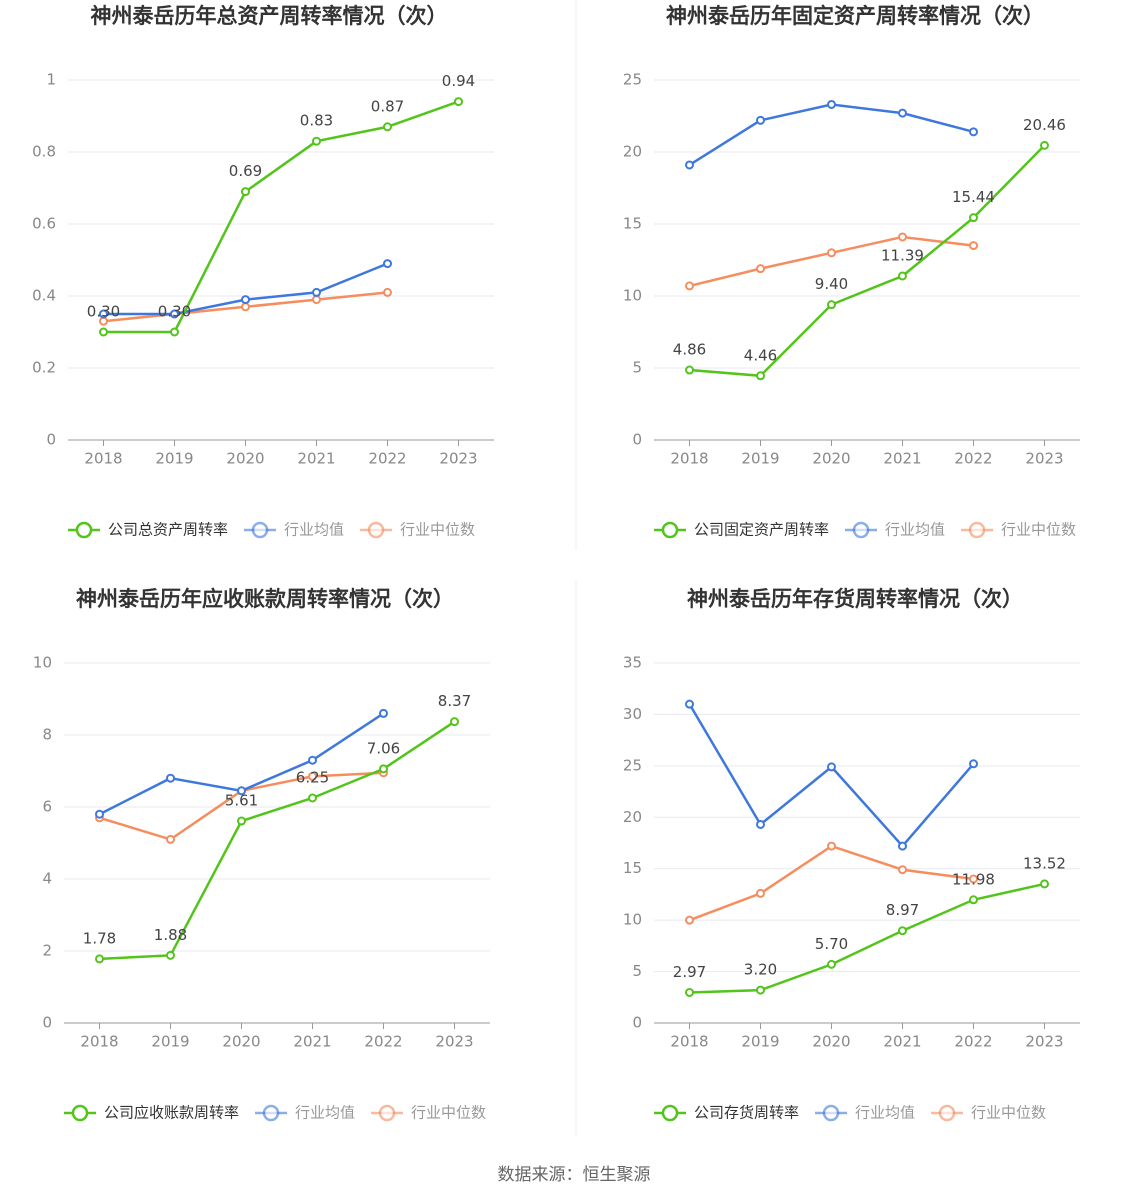 The width and height of the screenshot is (1148, 1202). What do you see at coordinates (760, 355) in the screenshot?
I see `data-label: 4.46` at bounding box center [760, 355].